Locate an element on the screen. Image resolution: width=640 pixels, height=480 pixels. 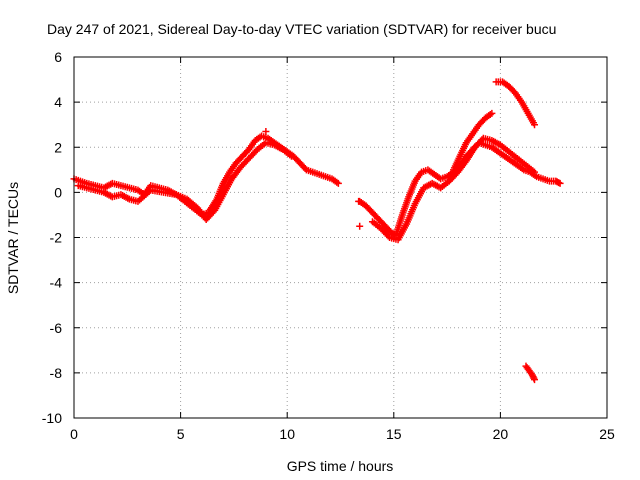
y-tick-label: 4 is located at coordinates (58, 102).